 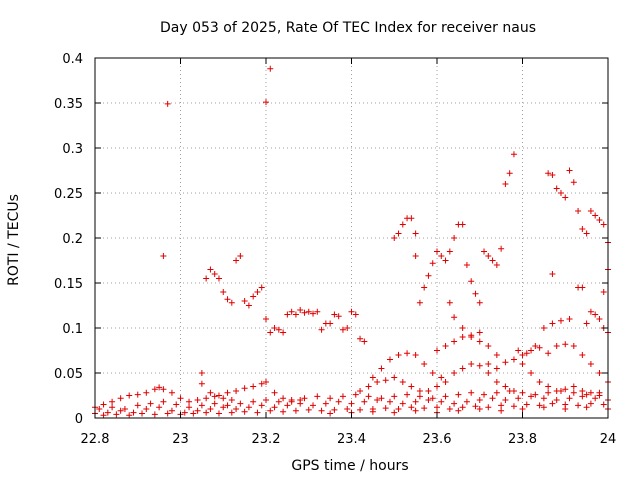 I want to click on x-tick-label: 23.6, so click(x=437, y=439).